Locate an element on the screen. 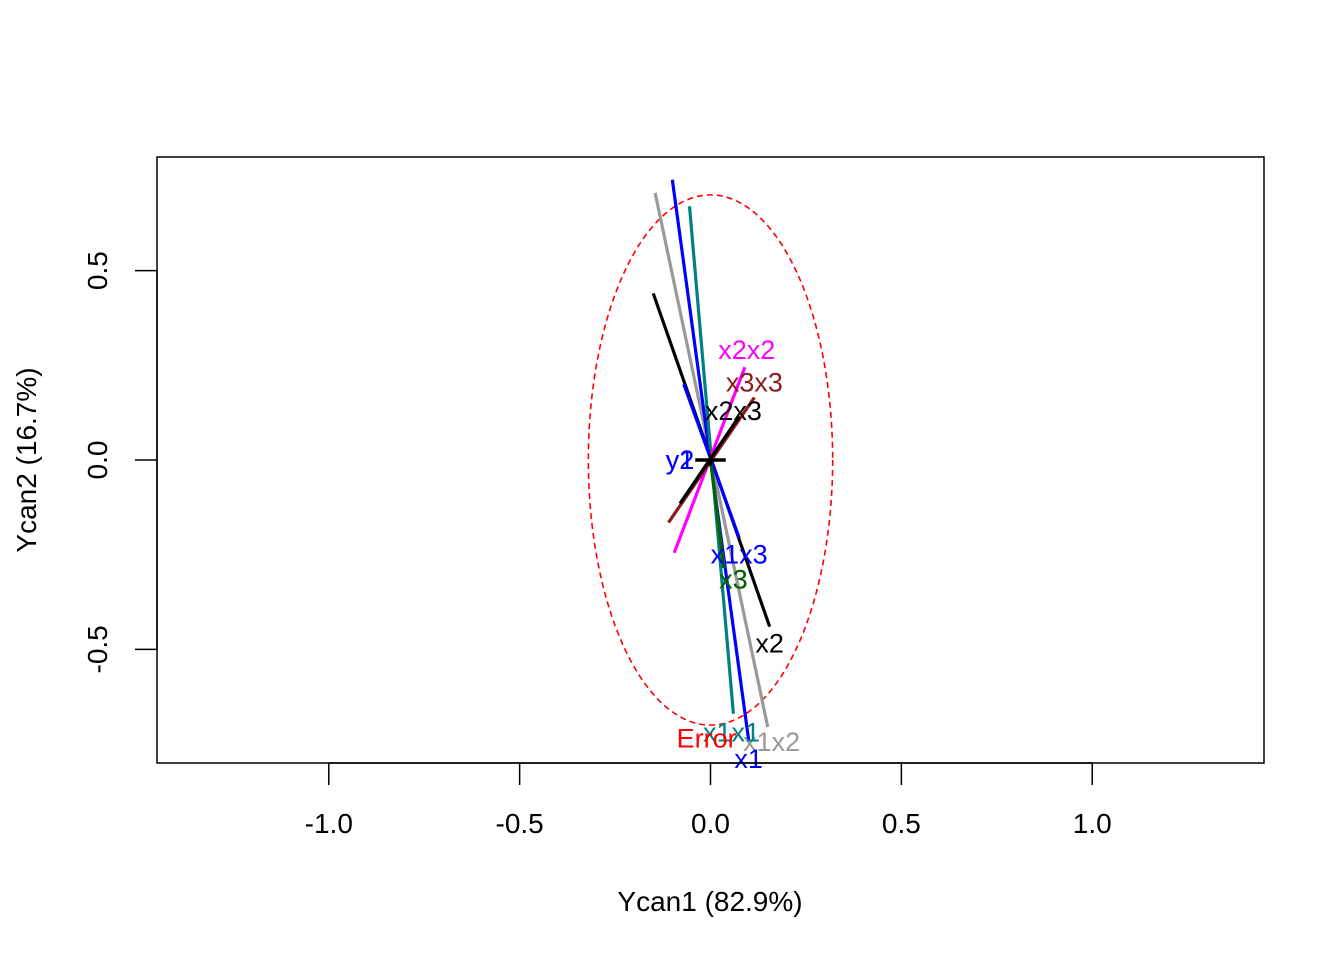  y-tick-label: 0.5 is located at coordinates (97, 270).